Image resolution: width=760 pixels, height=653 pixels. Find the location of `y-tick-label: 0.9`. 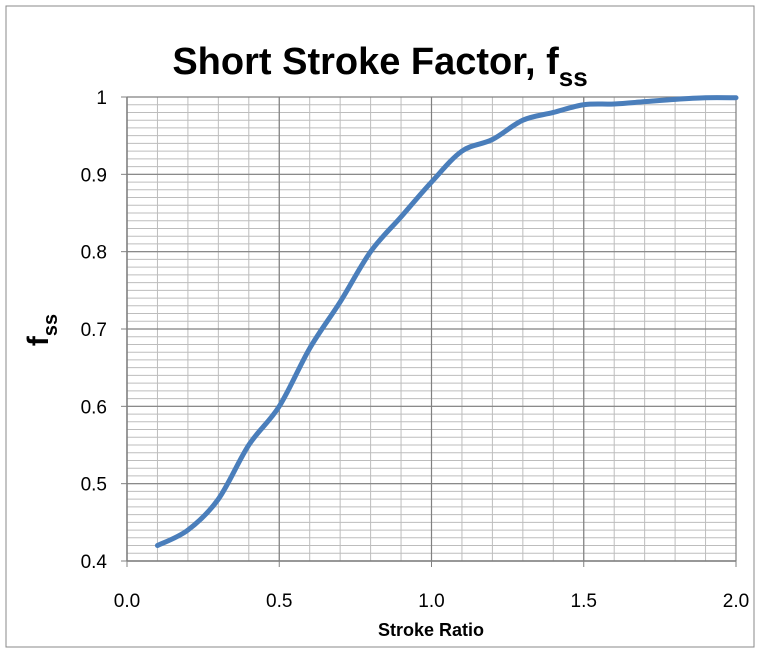

y-tick-label: 0.9 is located at coordinates (94, 175).